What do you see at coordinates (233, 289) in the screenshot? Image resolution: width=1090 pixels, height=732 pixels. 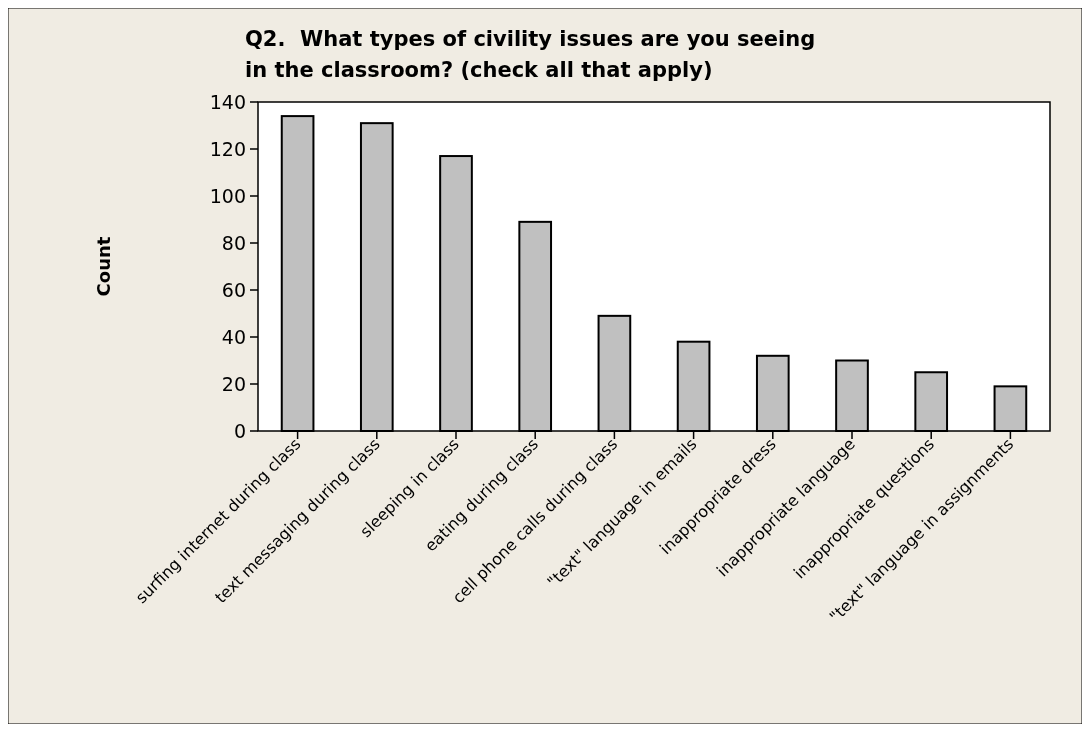 I see `y-tick-label: 60` at bounding box center [233, 289].